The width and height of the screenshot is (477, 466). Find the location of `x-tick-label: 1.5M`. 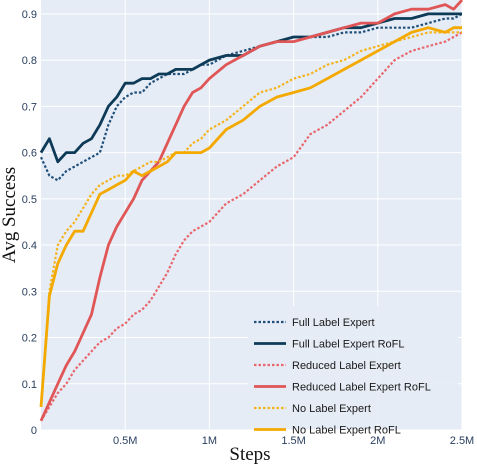

x-tick-label: 1.5M is located at coordinates (293, 441).